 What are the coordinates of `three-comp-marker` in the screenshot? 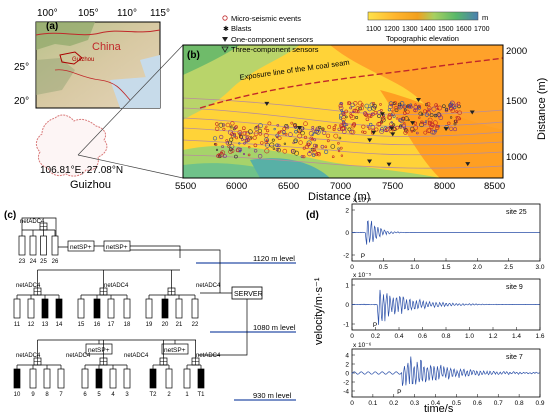 It's located at (225, 49).